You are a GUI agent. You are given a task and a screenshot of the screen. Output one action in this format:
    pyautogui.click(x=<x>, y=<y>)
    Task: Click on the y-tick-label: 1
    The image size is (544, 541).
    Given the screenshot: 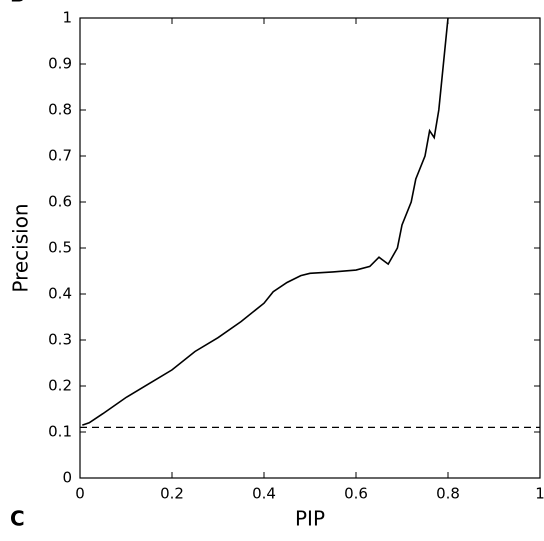 What is the action you would take?
    pyautogui.click(x=67, y=18)
    